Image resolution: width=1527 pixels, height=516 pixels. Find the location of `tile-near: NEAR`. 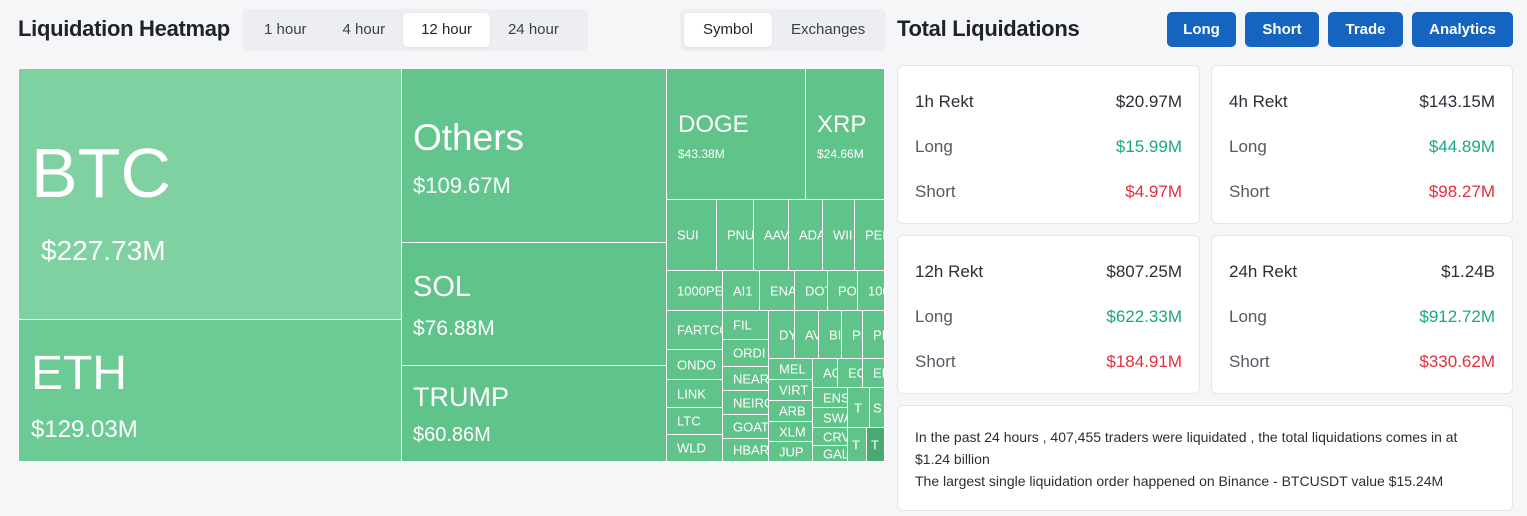

tile-near: NEAR is located at coordinates (745, 378).